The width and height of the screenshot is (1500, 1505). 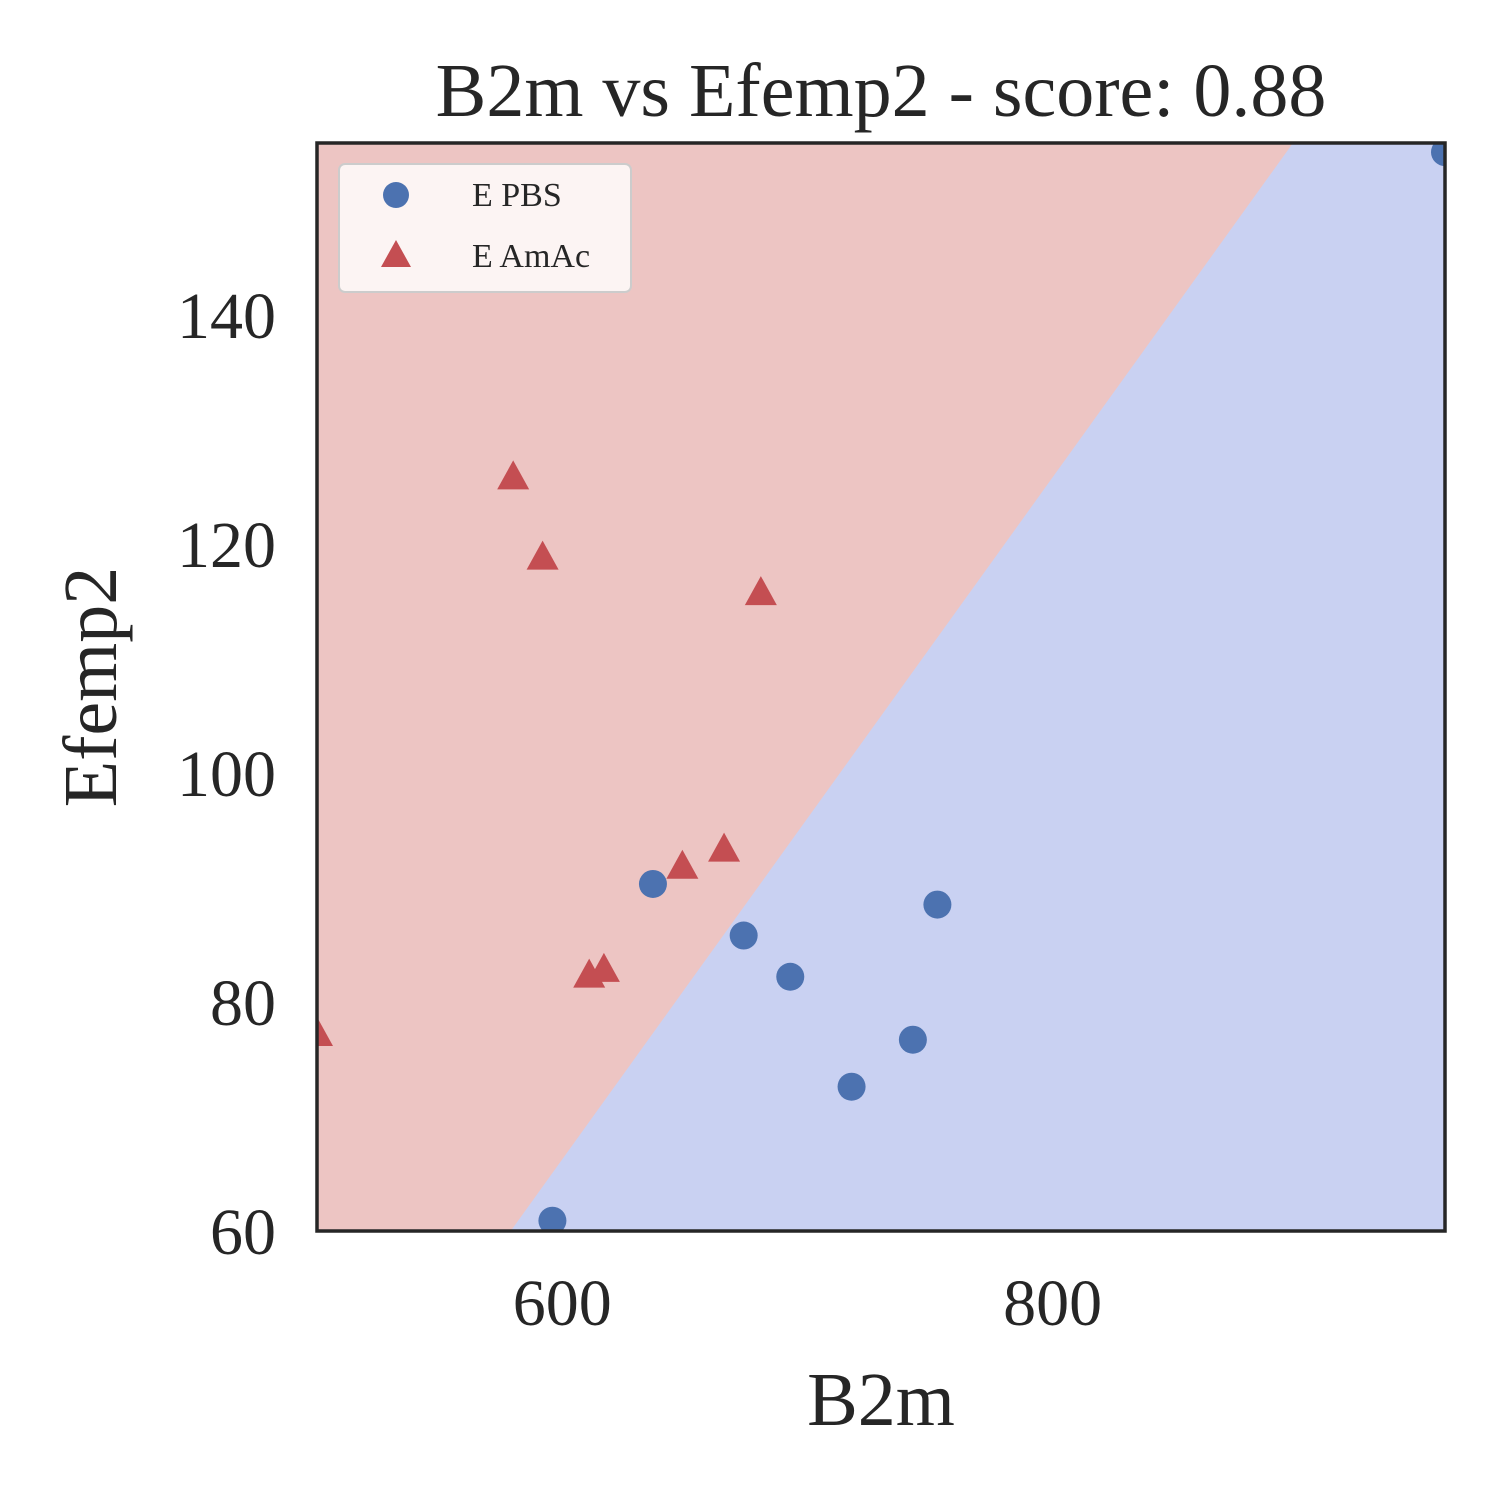 I want to click on x-tick-label: 600, so click(x=562, y=1303).